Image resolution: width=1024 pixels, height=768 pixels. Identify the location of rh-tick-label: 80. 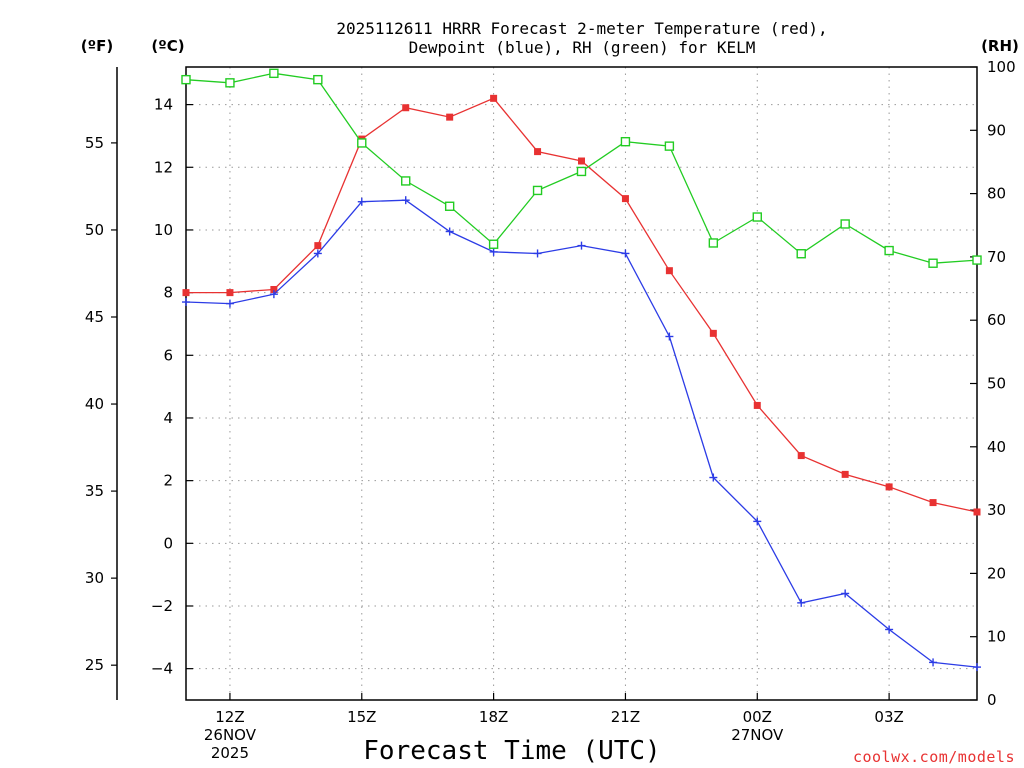
(996, 194).